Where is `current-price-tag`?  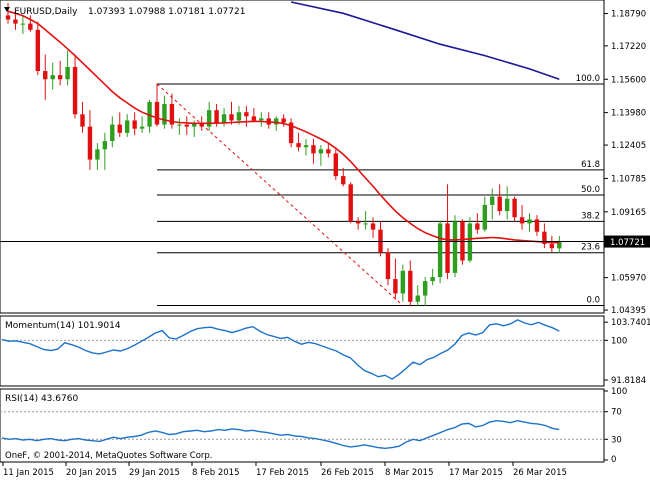 current-price-tag is located at coordinates (627, 241).